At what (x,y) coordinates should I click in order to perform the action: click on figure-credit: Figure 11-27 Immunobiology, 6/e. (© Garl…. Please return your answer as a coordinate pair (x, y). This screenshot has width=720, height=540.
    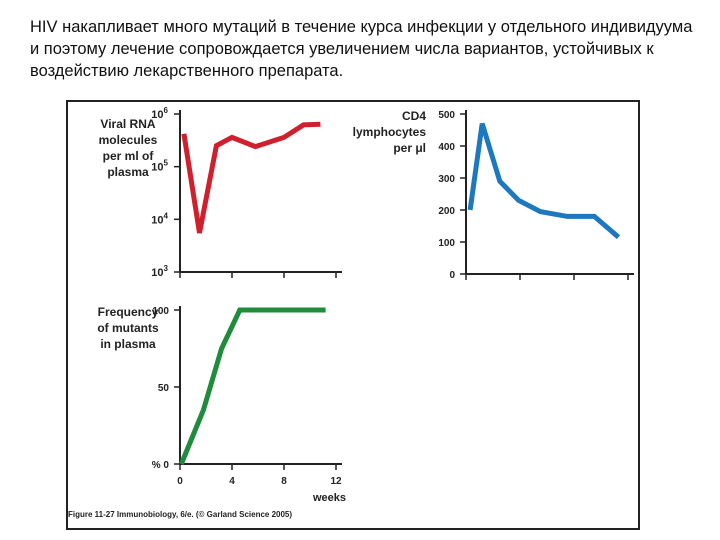
    Looking at the image, I should click on (180, 514).